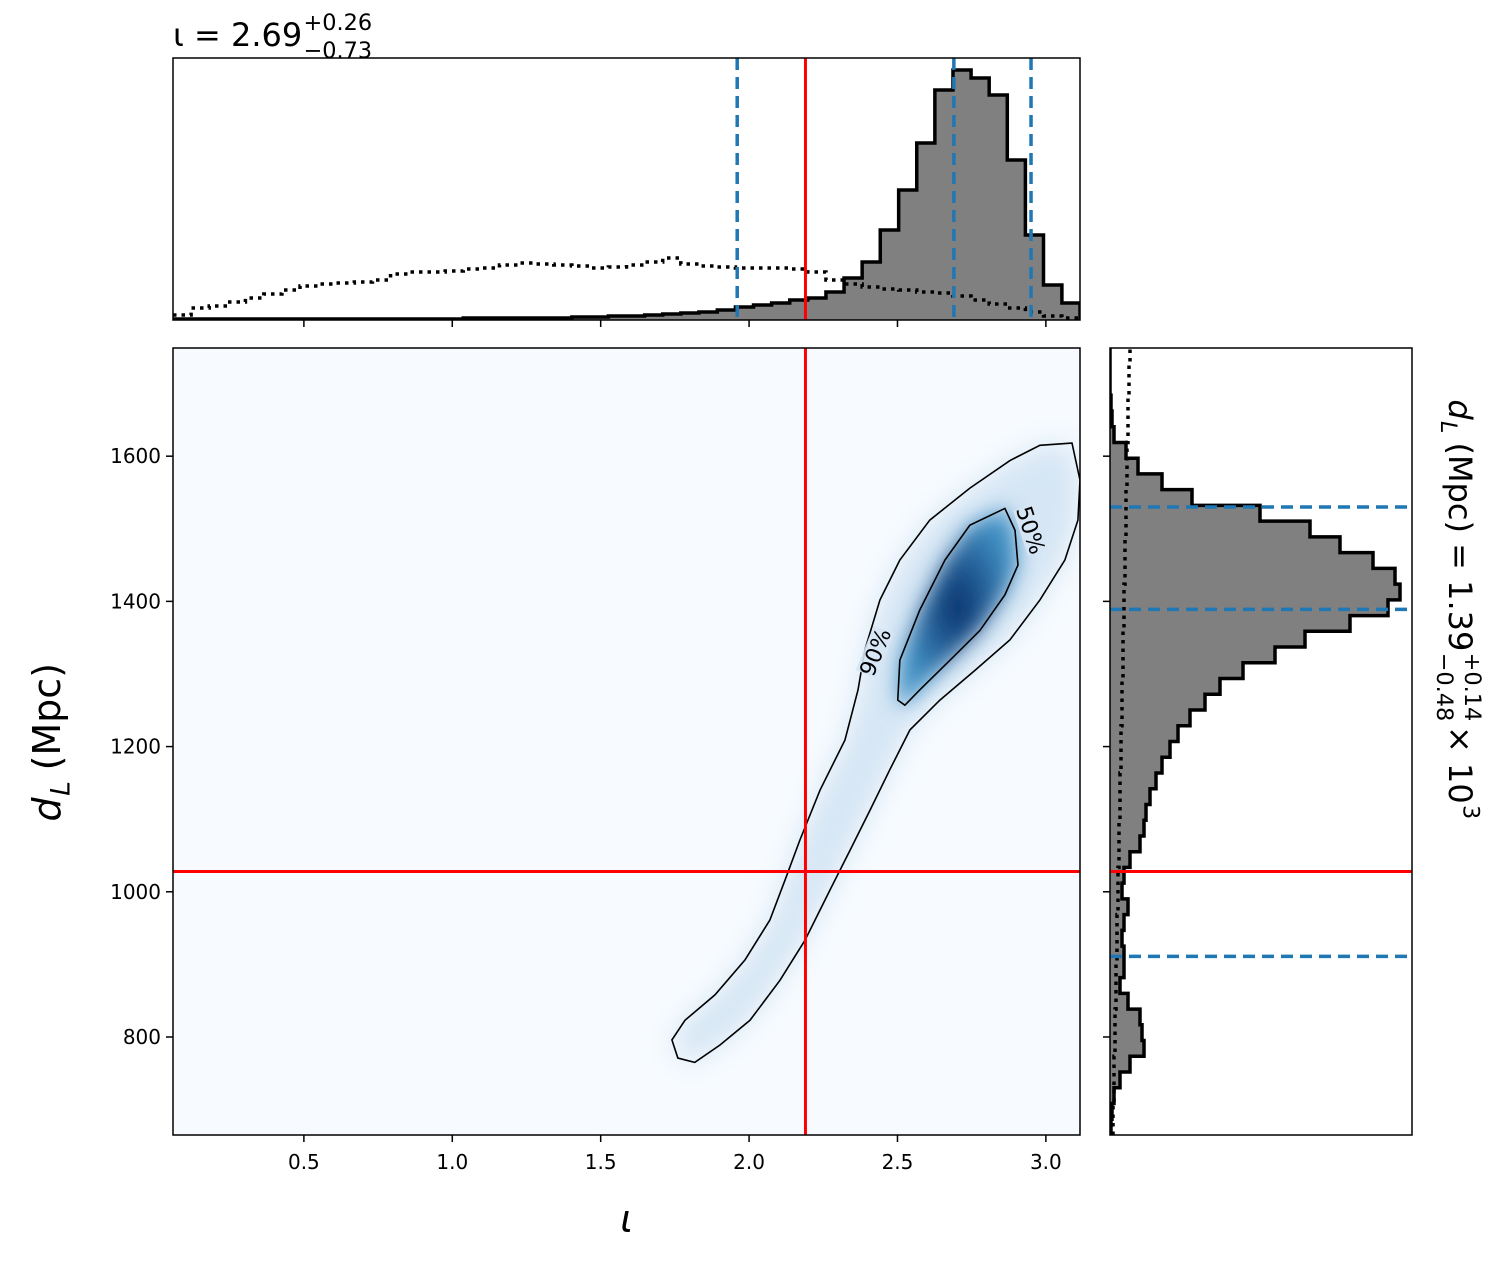  Describe the element at coordinates (898, 1162) in the screenshot. I see `x-tick-label: 2.5` at that location.